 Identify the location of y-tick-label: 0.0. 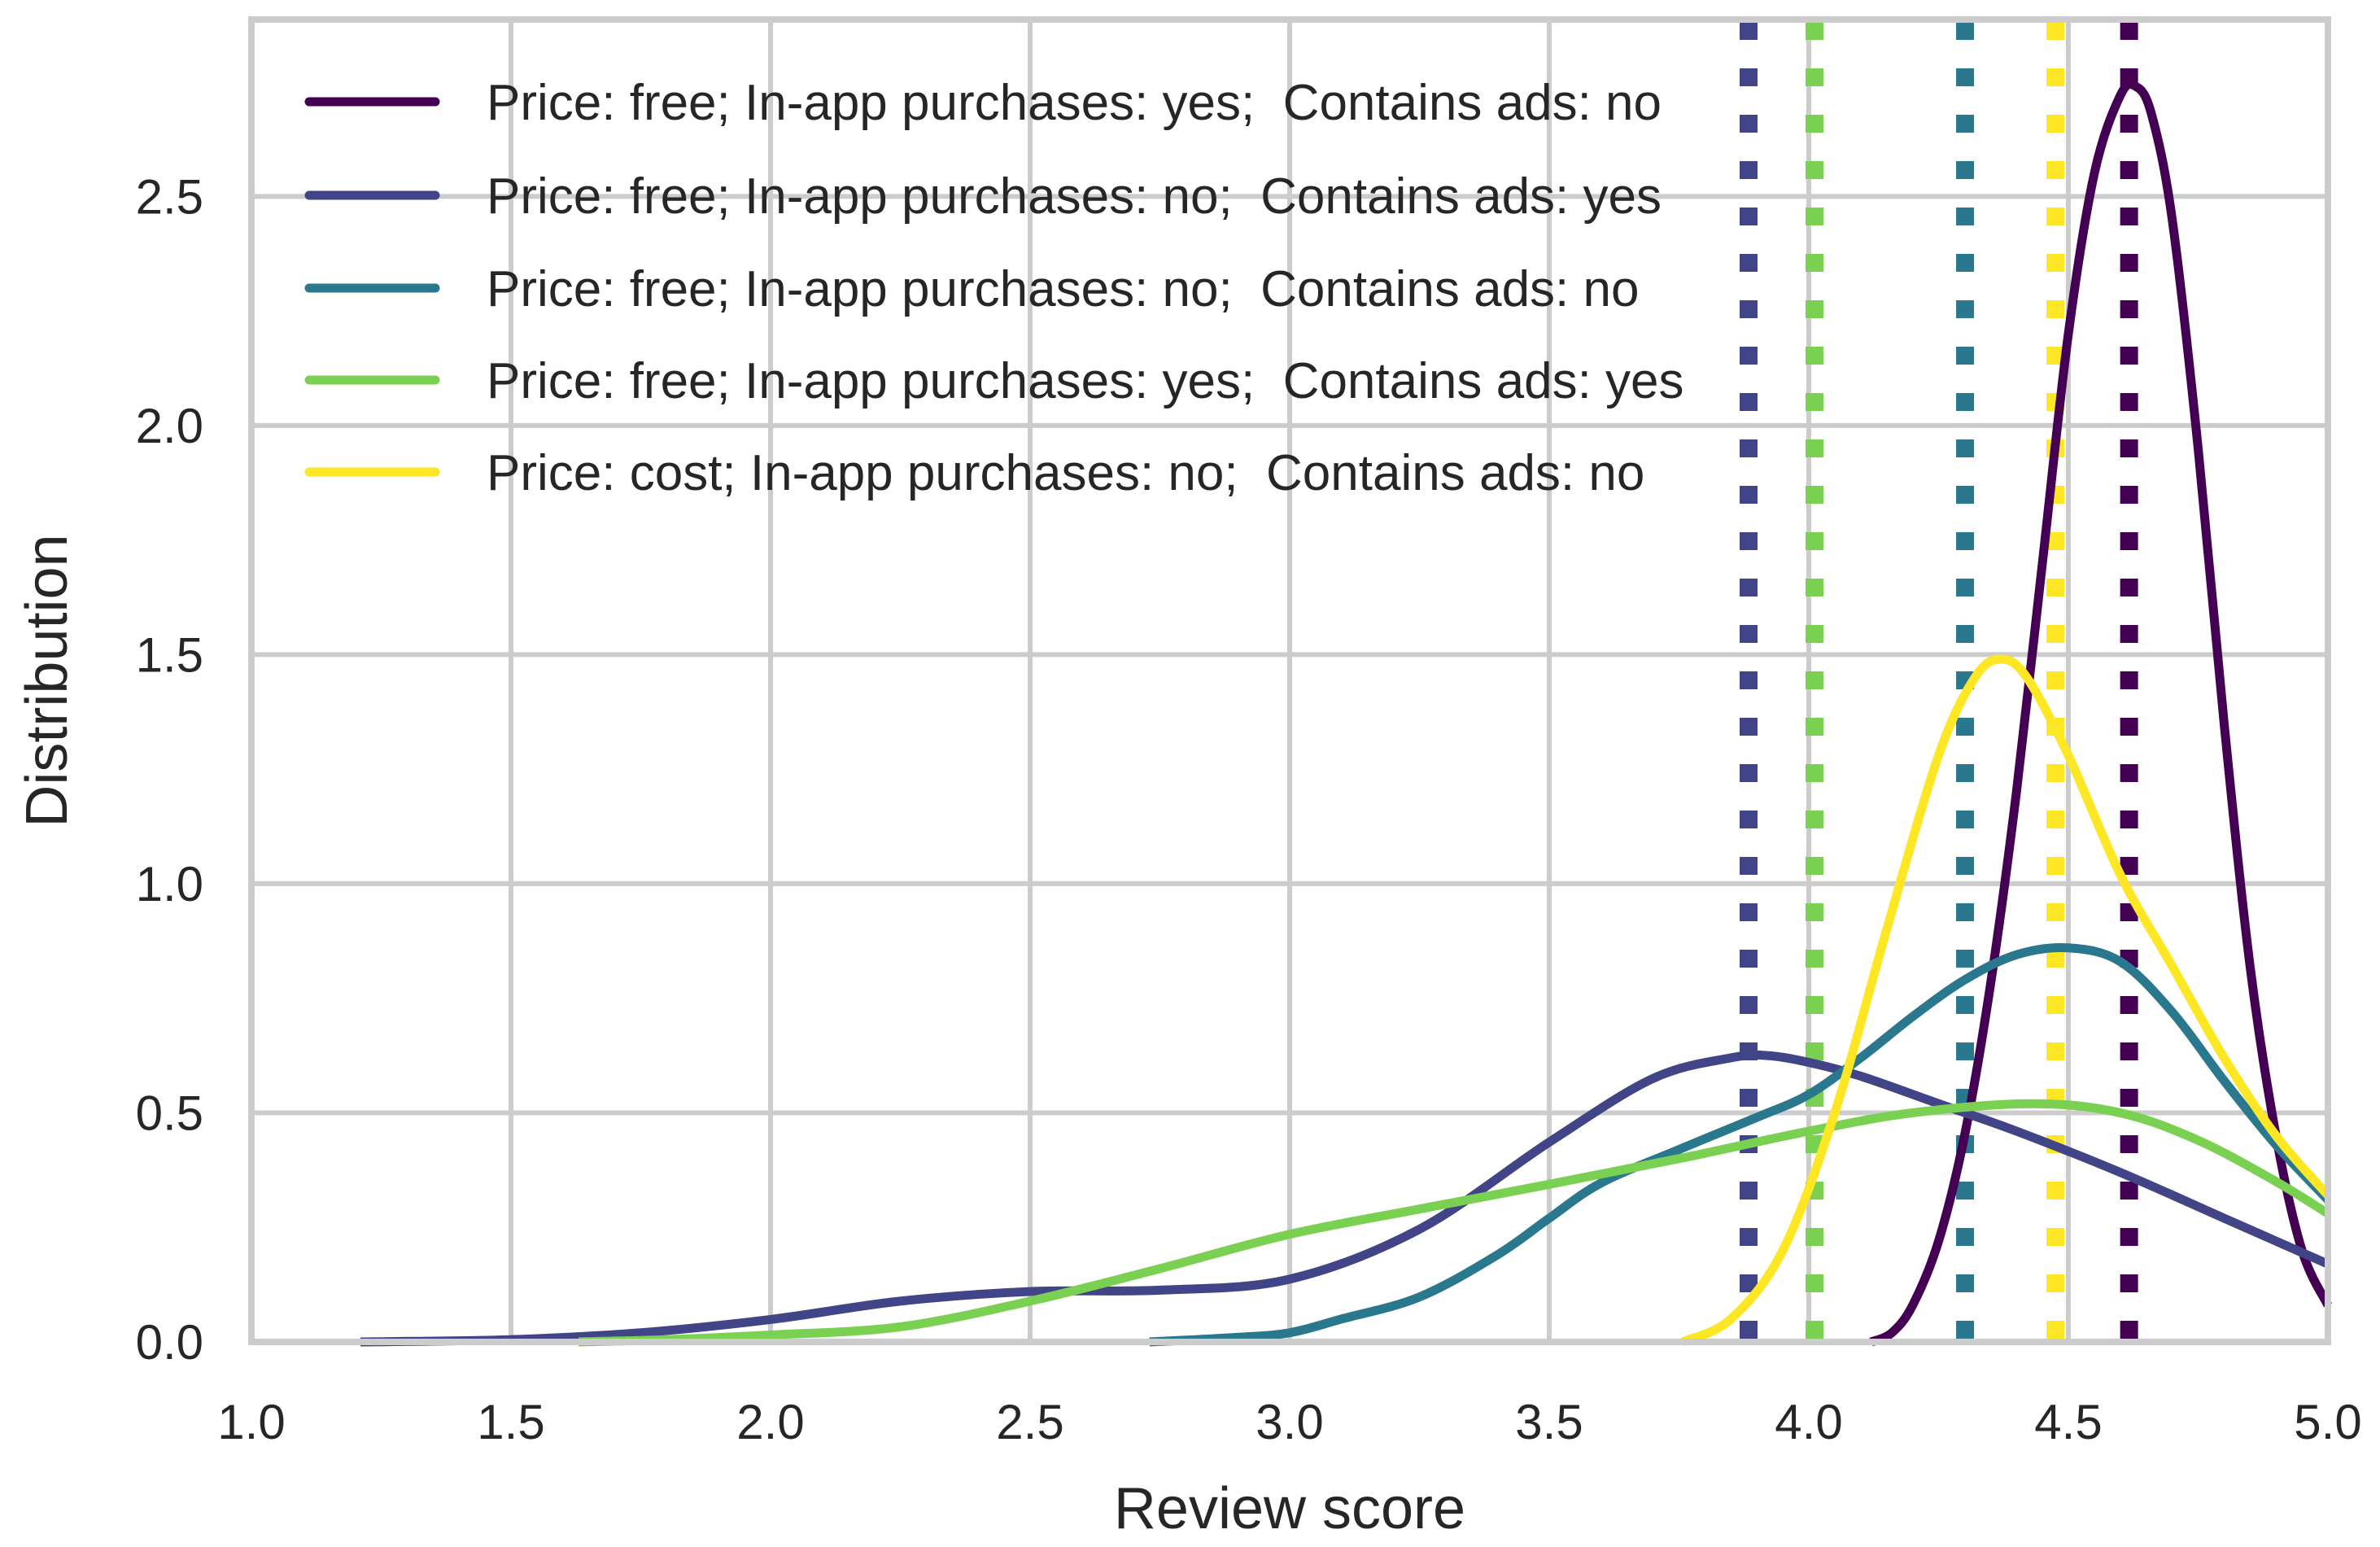
(170, 1343).